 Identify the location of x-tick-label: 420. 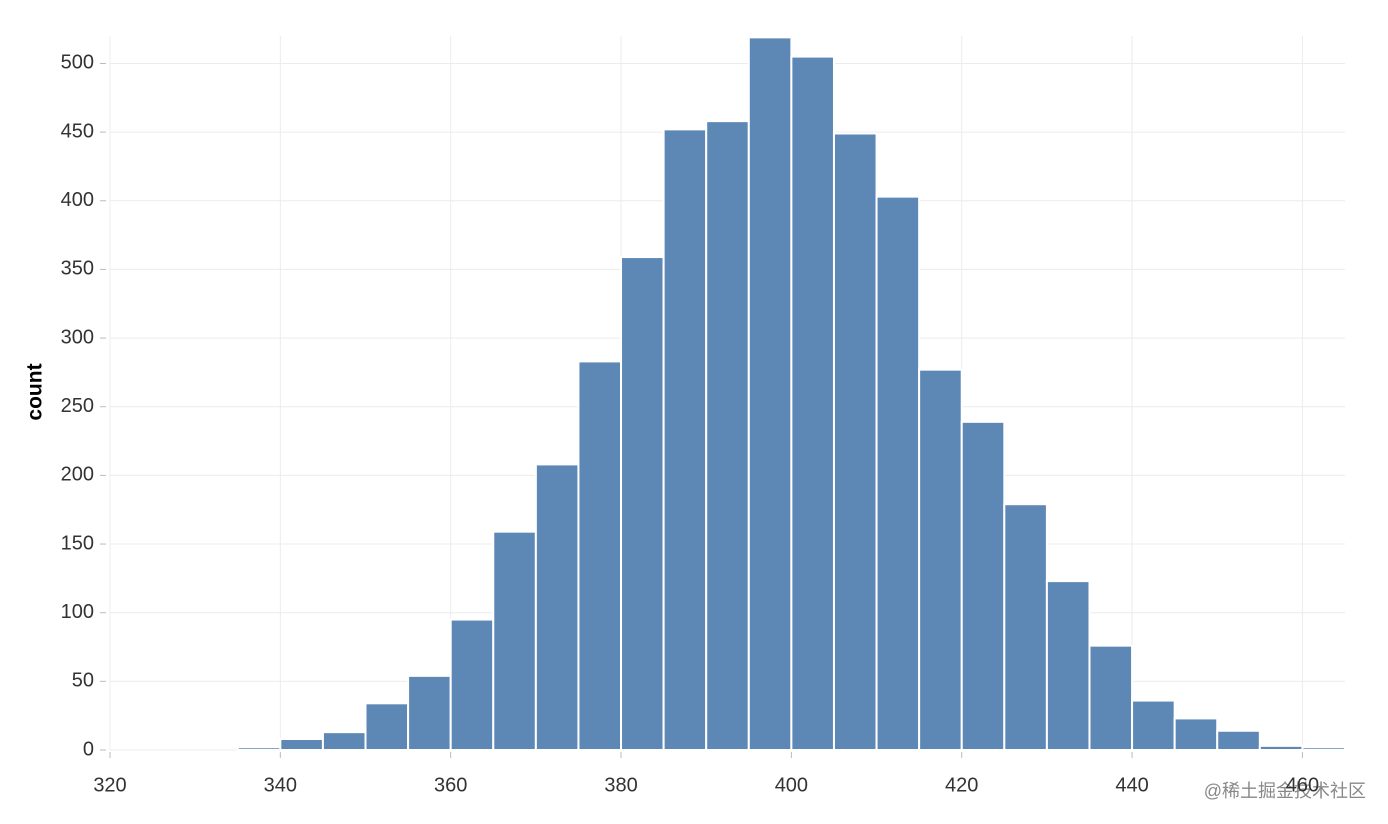
(961, 785).